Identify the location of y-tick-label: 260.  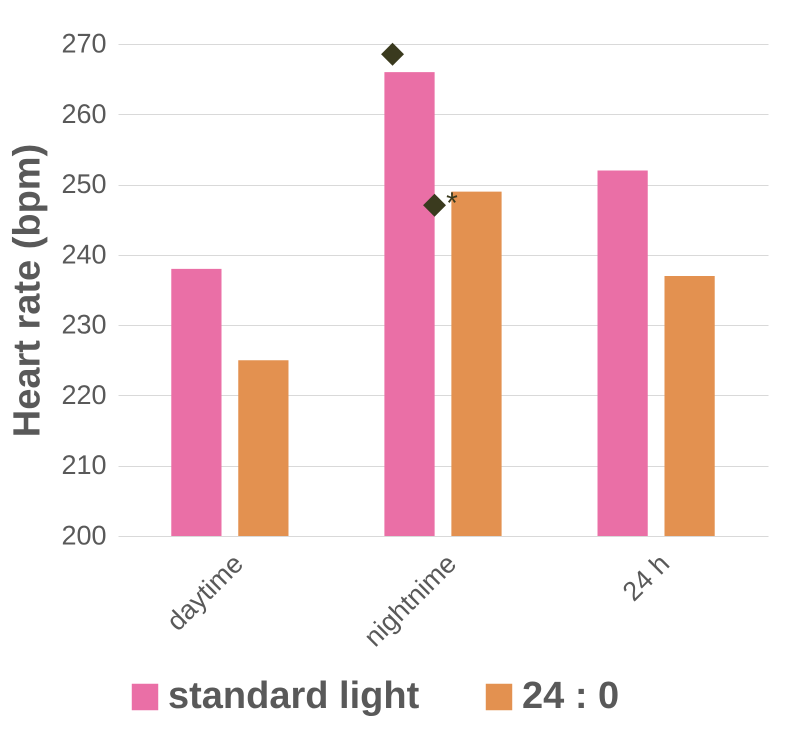
(83, 113).